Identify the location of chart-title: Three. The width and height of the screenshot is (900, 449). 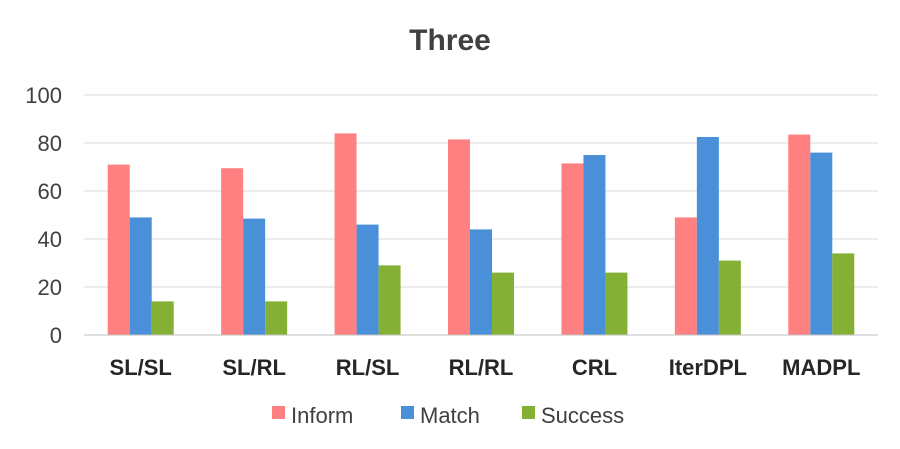
(450, 40).